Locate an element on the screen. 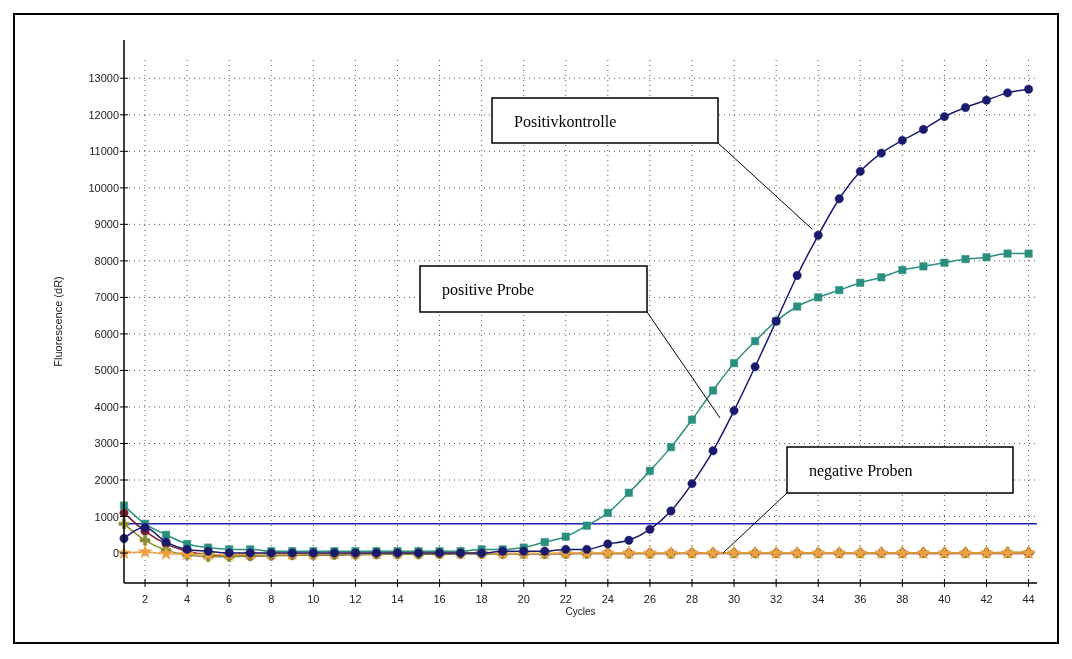 This screenshot has height=659, width=1072. x-tick-label: 12 is located at coordinates (355, 599).